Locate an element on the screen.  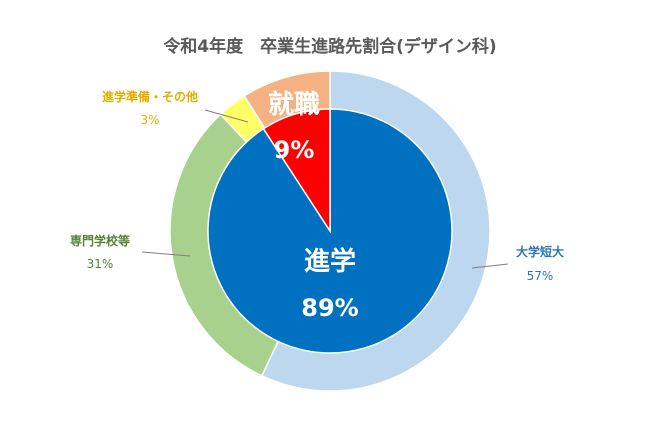
inner-value-2: 9% is located at coordinates (294, 150).